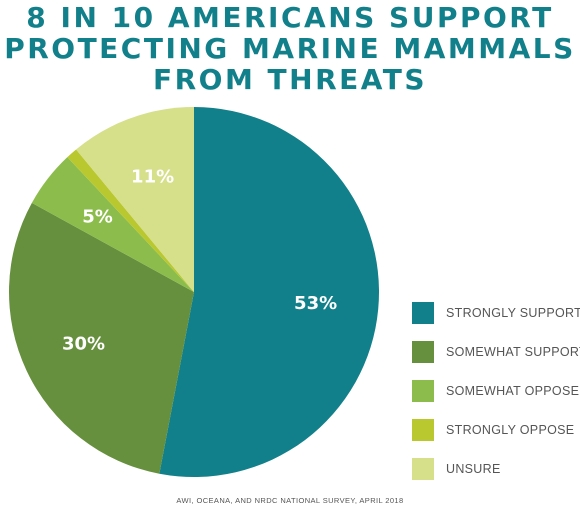 The width and height of the screenshot is (580, 510). What do you see at coordinates (513, 390) in the screenshot?
I see `legend-label: SOMEWHAT OPPOSE` at bounding box center [513, 390].